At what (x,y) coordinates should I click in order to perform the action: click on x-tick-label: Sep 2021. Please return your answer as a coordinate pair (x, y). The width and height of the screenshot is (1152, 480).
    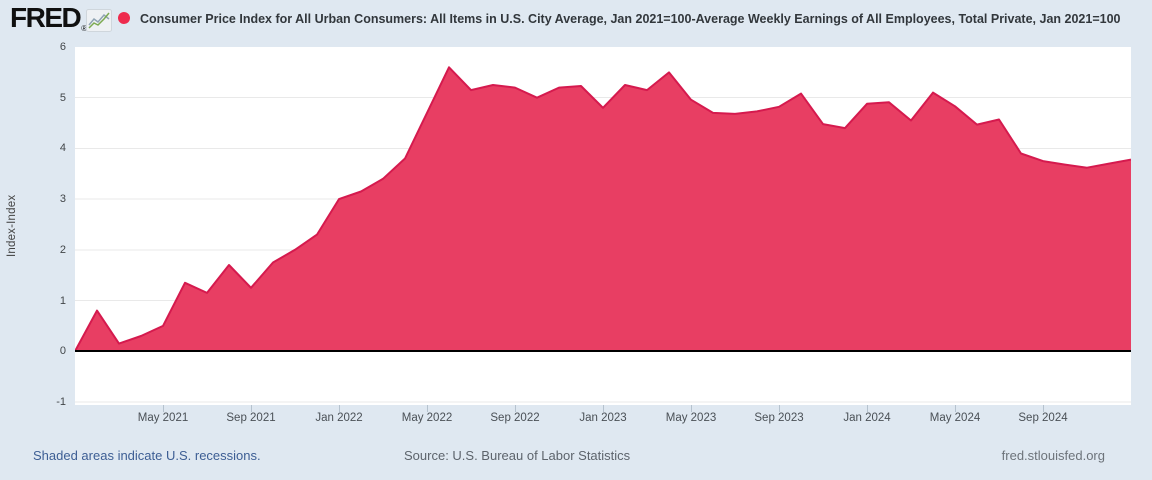
    Looking at the image, I should click on (251, 418).